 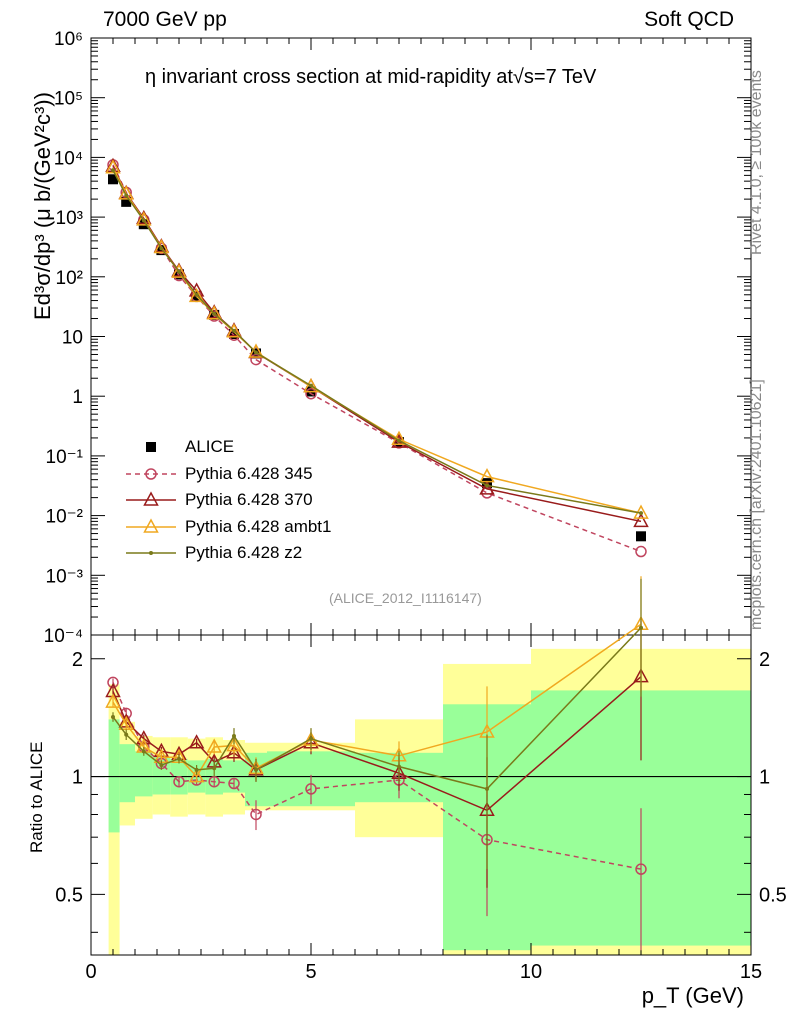 I want to click on ratio-y-axis-label: Ratio to ALICE, so click(x=36, y=797).